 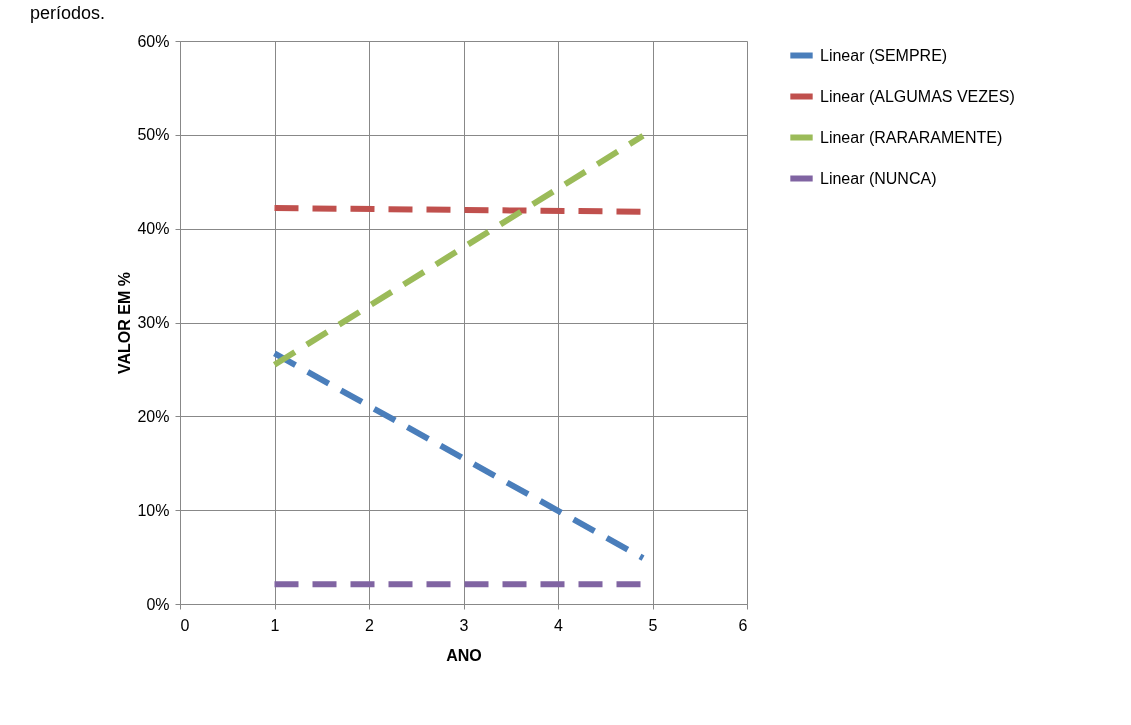 What do you see at coordinates (917, 96) in the screenshot?
I see `legend-label: Linear (ALGUMAS VEZES)` at bounding box center [917, 96].